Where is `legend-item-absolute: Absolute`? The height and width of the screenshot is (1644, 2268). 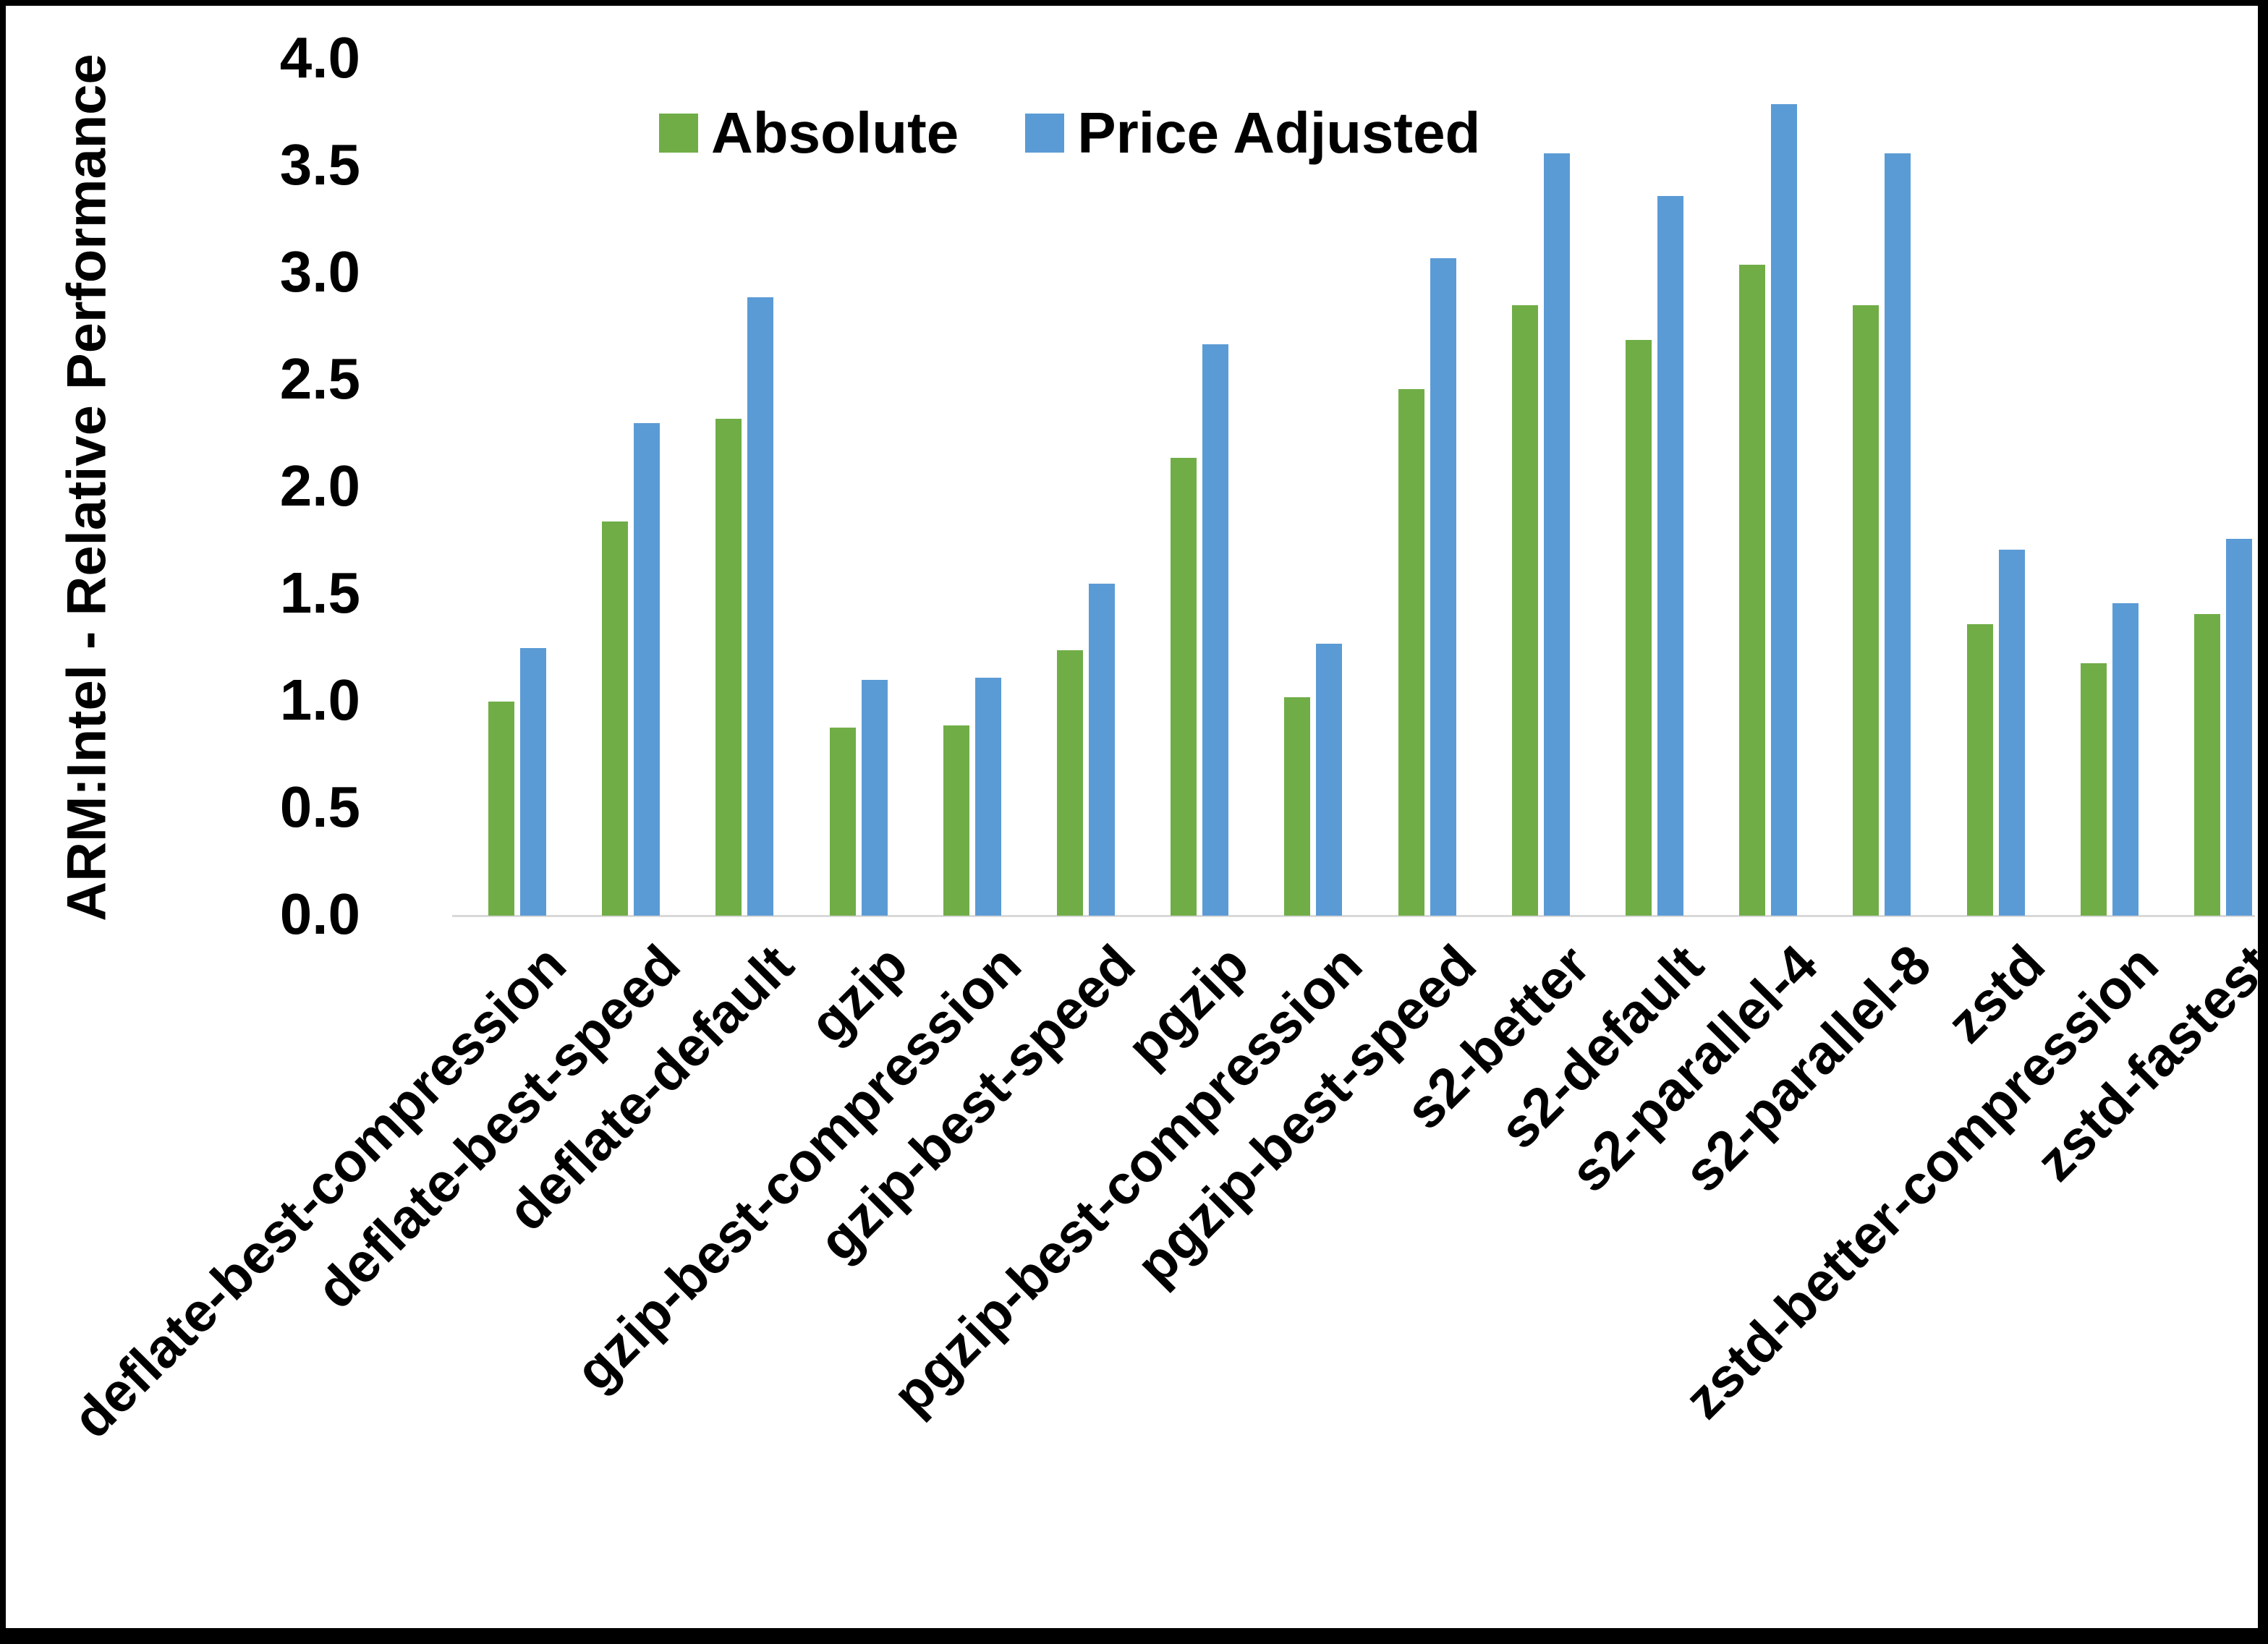 legend-item-absolute: Absolute is located at coordinates (809, 133).